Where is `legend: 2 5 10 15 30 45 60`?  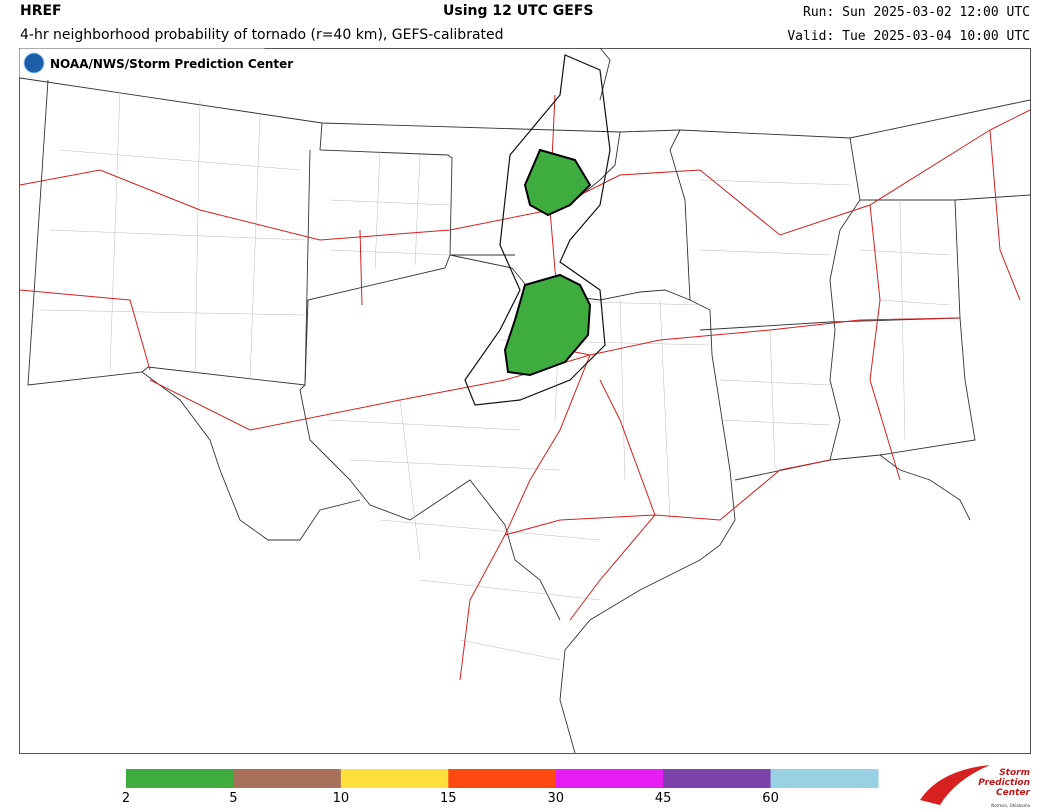
legend: 2 5 10 15 30 45 60 is located at coordinates (500, 787).